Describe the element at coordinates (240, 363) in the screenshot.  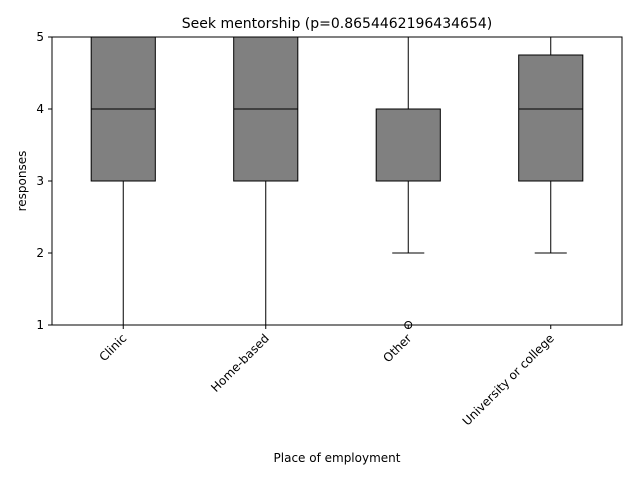
I see `x-tick-label: Home-based` at that location.